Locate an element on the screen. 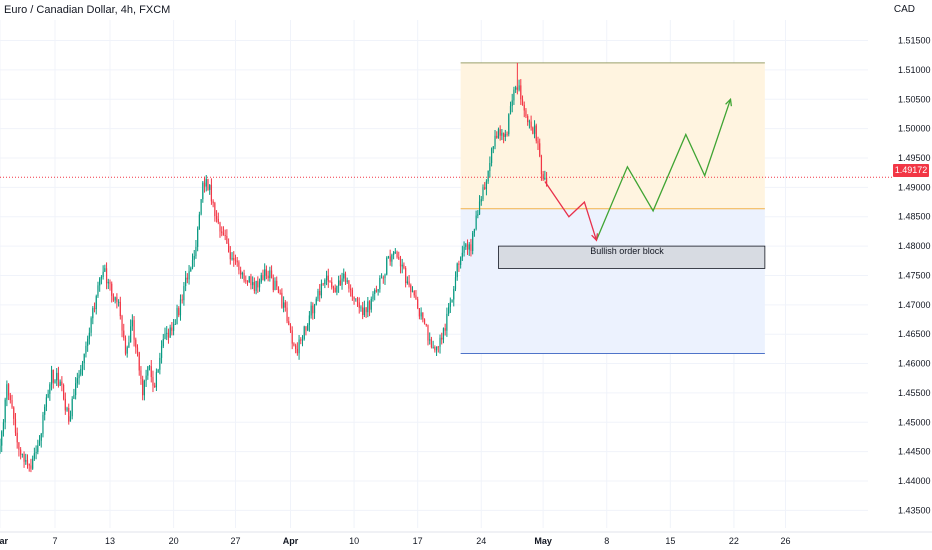 This screenshot has height=550, width=932. y-tick-label: 1.48500 is located at coordinates (914, 217).